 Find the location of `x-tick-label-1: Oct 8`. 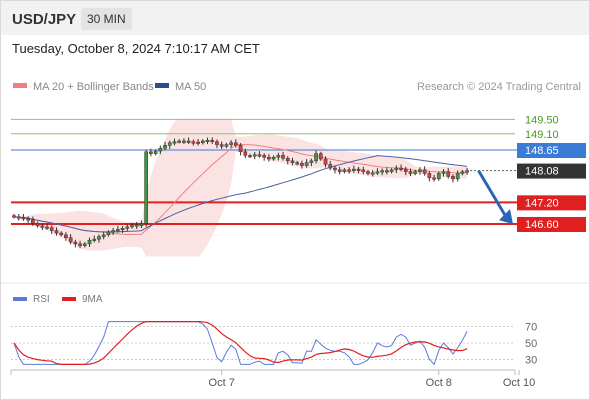

x-tick-label-1: Oct 8 is located at coordinates (439, 383).